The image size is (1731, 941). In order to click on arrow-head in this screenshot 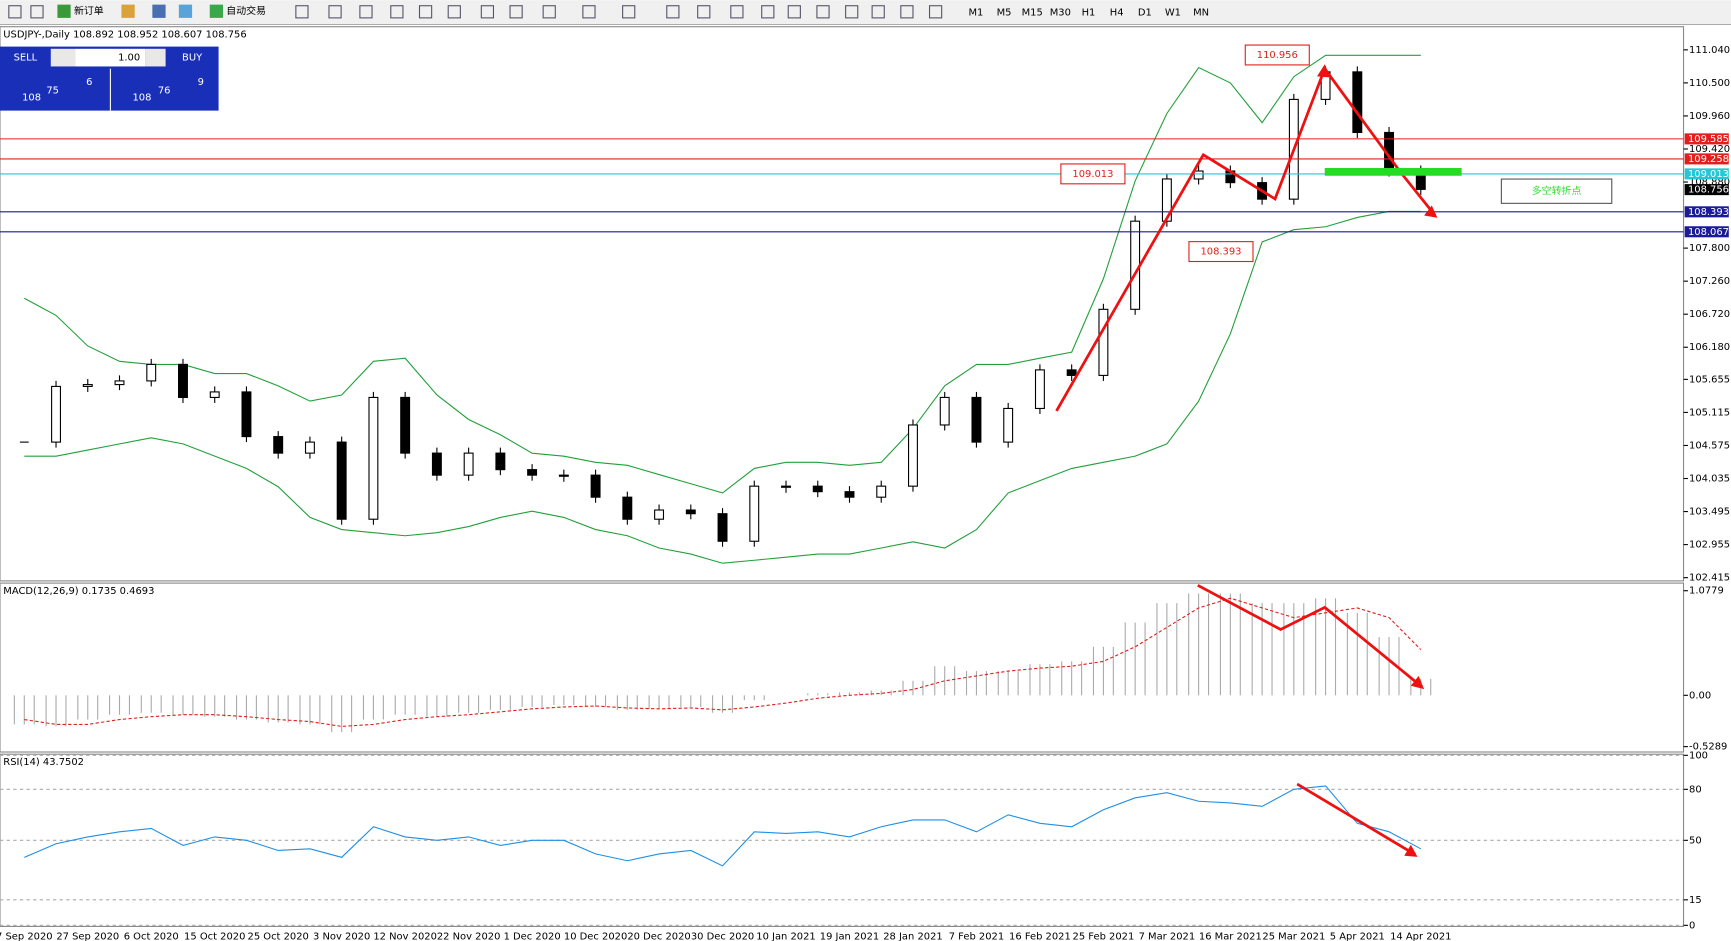, I will do `click(1417, 682)`.